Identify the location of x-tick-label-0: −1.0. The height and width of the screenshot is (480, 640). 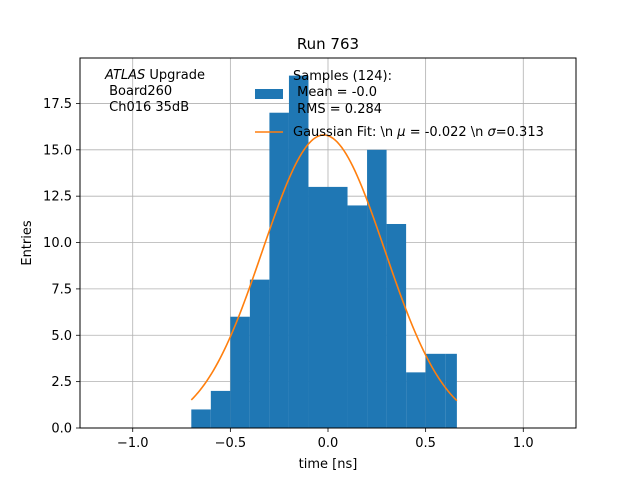
(133, 443).